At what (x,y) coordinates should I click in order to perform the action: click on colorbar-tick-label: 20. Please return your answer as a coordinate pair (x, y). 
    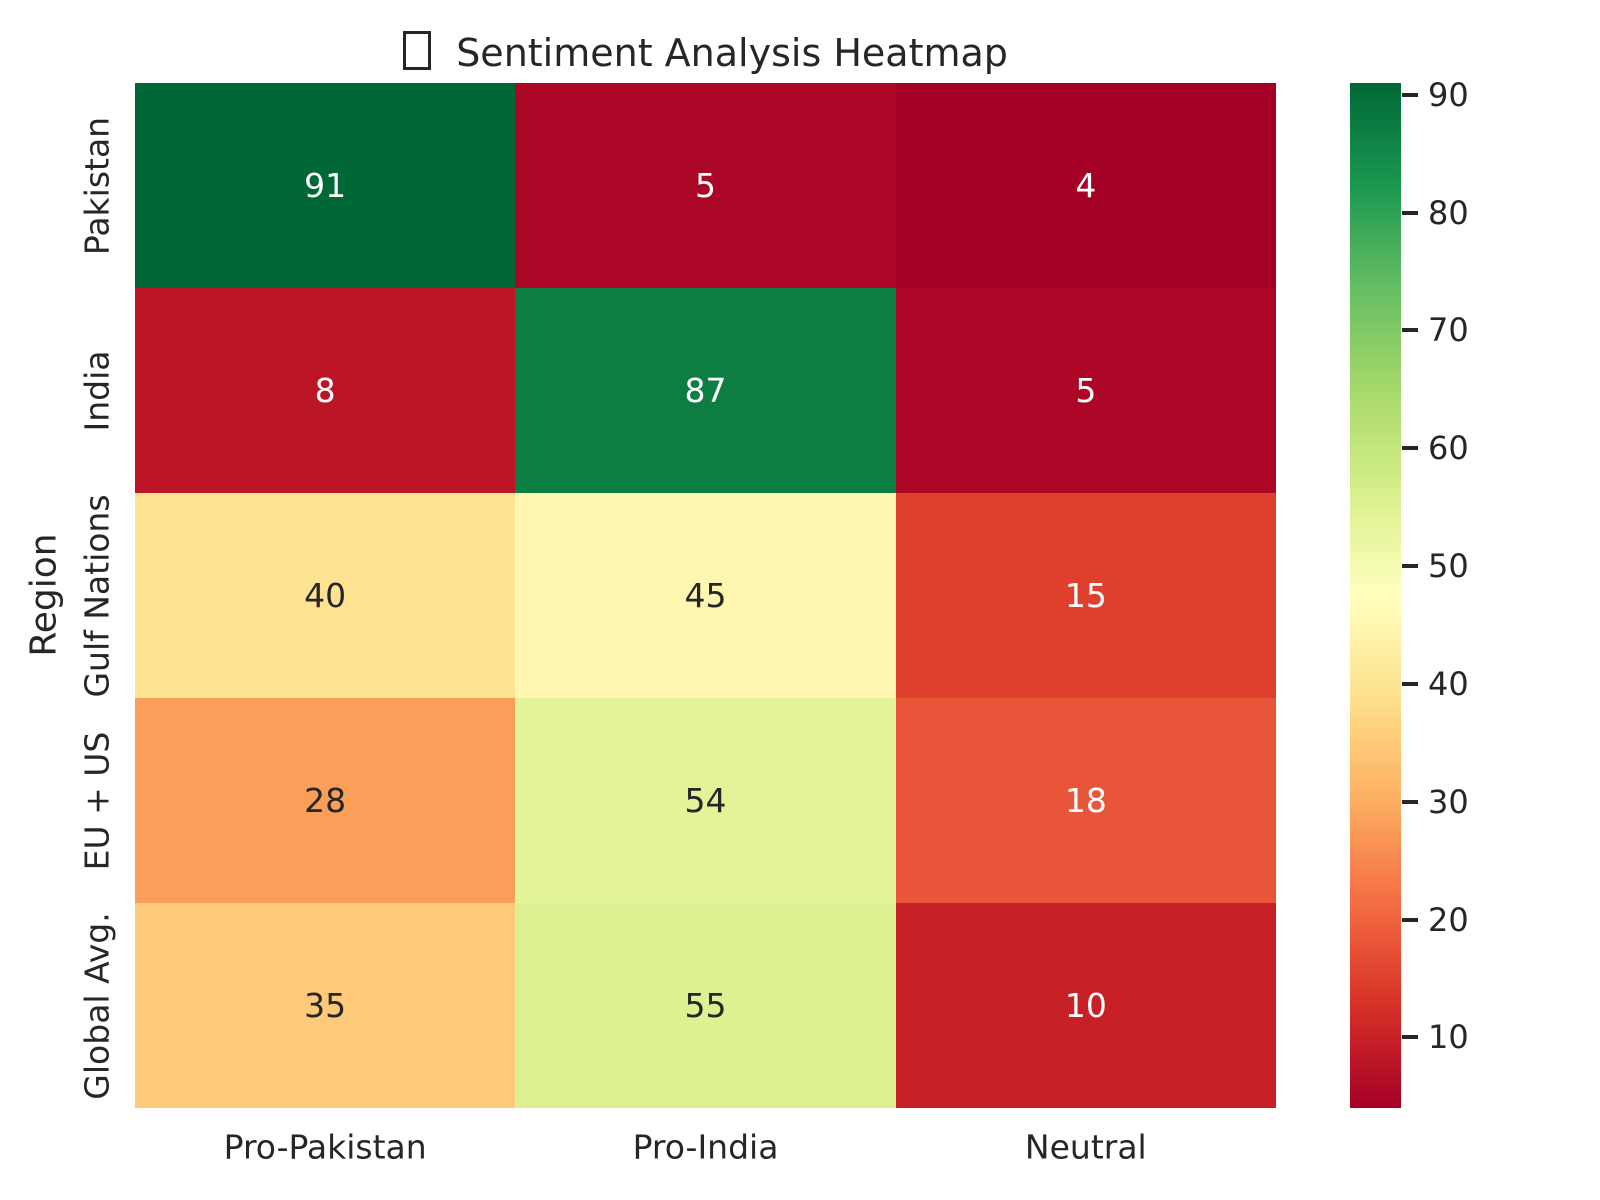
    Looking at the image, I should click on (1448, 919).